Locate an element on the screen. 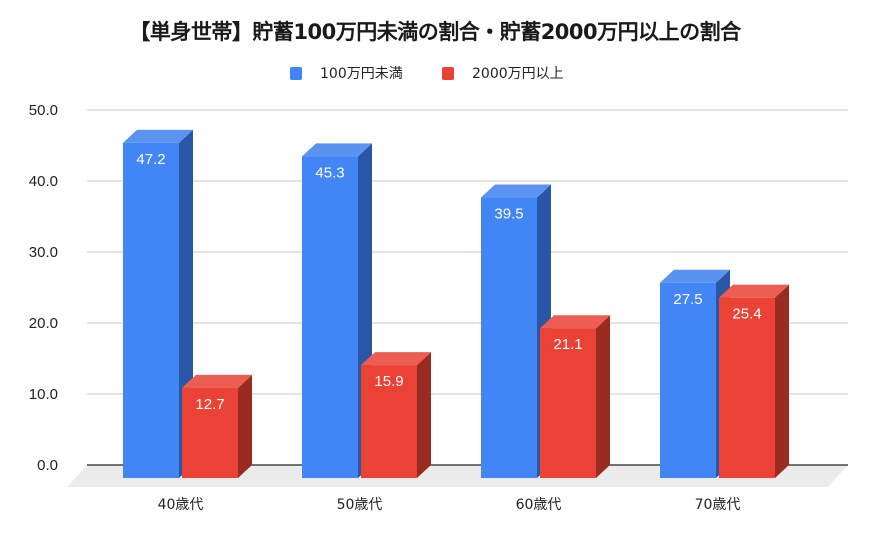  data-label: 47.2 is located at coordinates (150, 159).